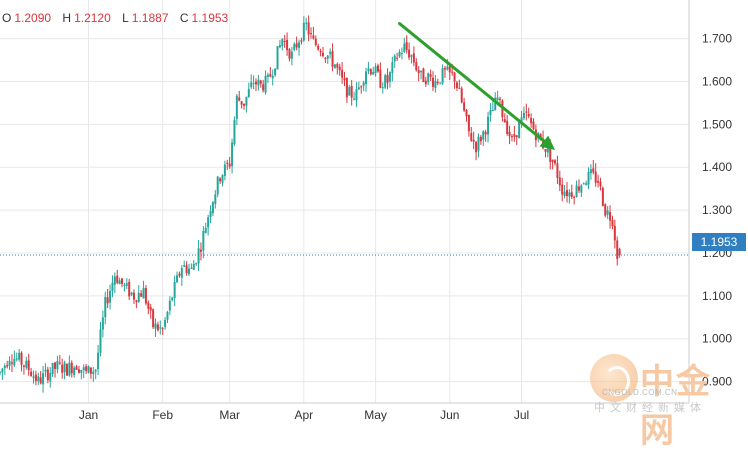 The height and width of the screenshot is (452, 748). I want to click on y-tick-label: 1.400, so click(717, 167).